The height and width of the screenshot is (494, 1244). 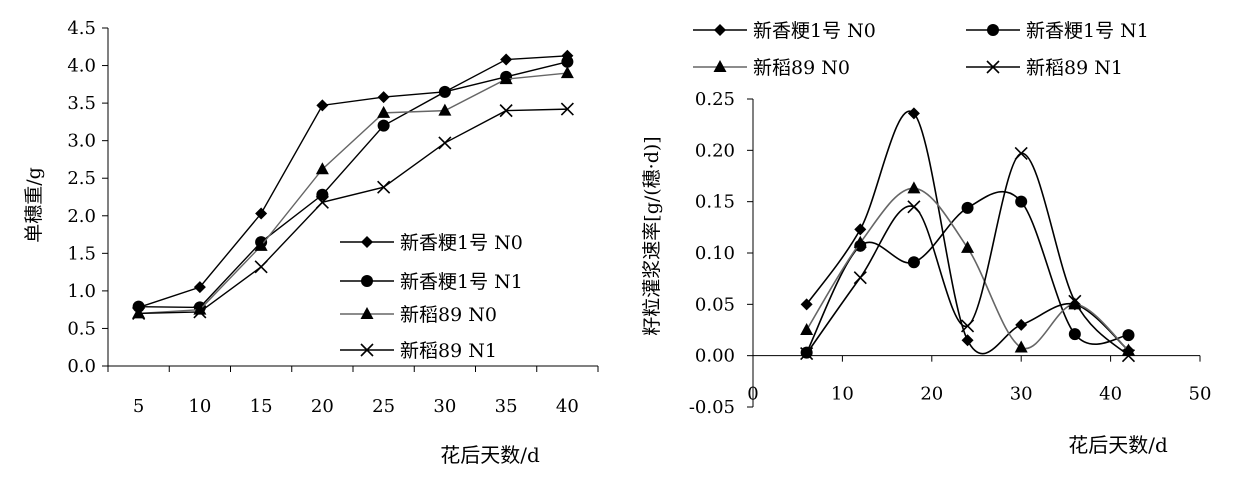 What do you see at coordinates (261, 406) in the screenshot?
I see `left-x-tick-label: 15` at bounding box center [261, 406].